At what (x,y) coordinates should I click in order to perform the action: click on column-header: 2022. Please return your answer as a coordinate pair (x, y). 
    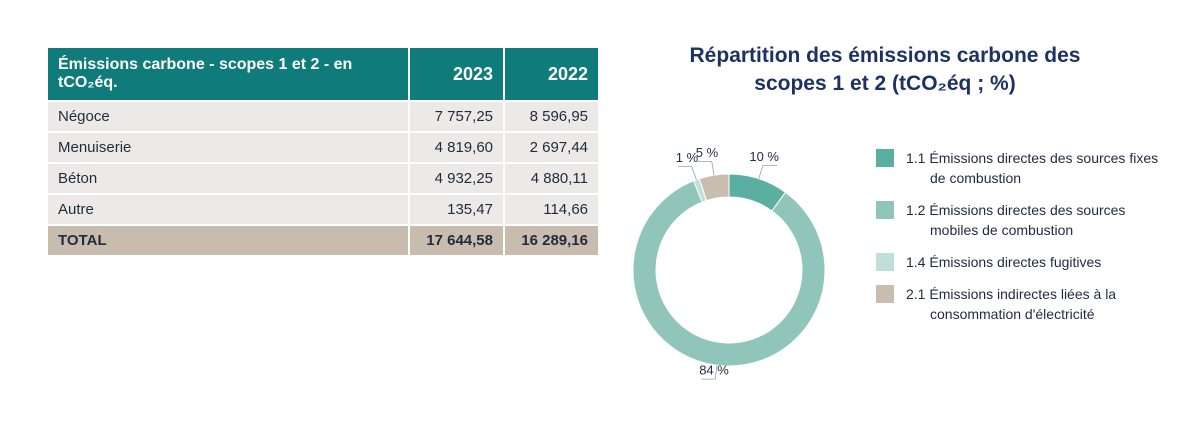
    Looking at the image, I should click on (552, 74).